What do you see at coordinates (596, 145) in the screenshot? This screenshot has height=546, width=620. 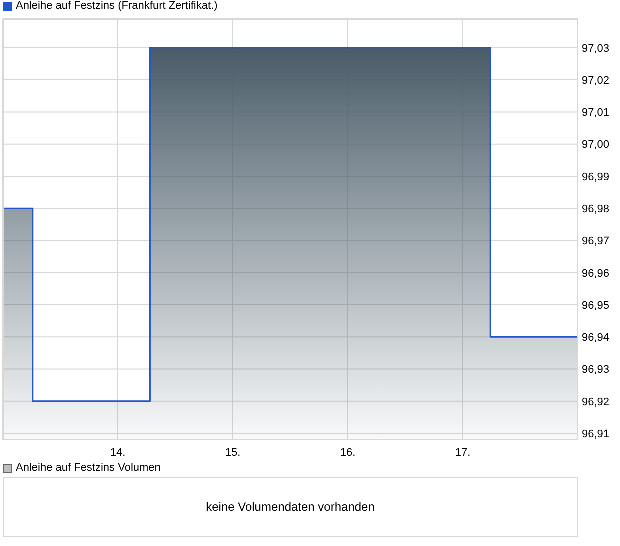 I see `y-tick-label: 97,00` at bounding box center [596, 145].